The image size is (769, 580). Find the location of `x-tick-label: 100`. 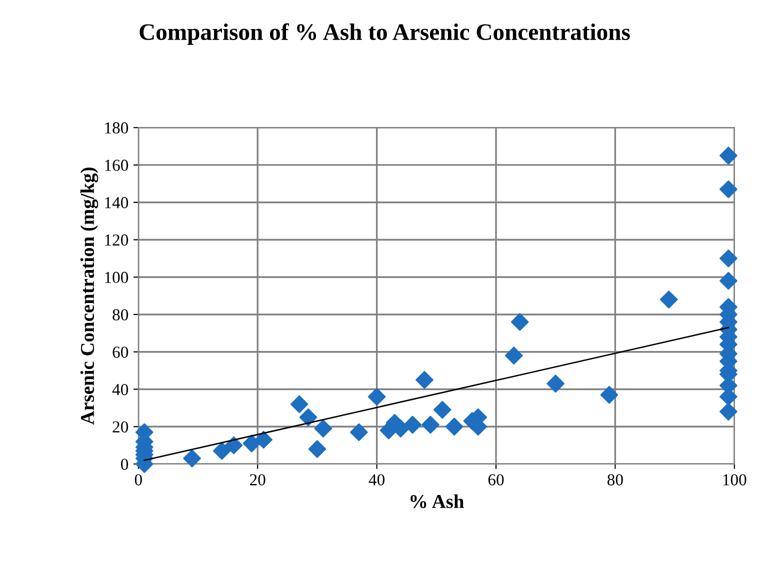

x-tick-label: 100 is located at coordinates (734, 480).